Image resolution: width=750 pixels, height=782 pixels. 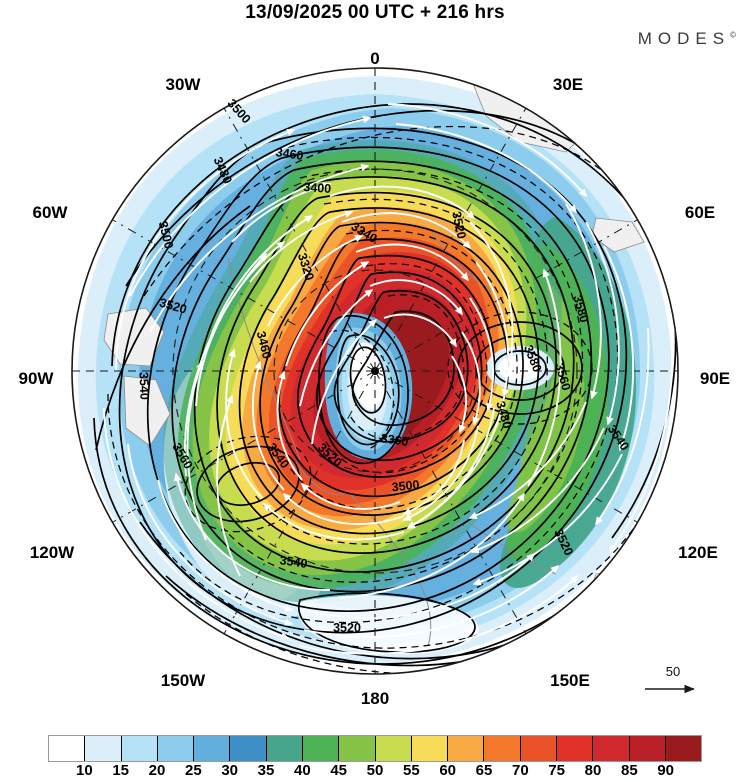 I want to click on contour-label: 3360, so click(x=395, y=440).